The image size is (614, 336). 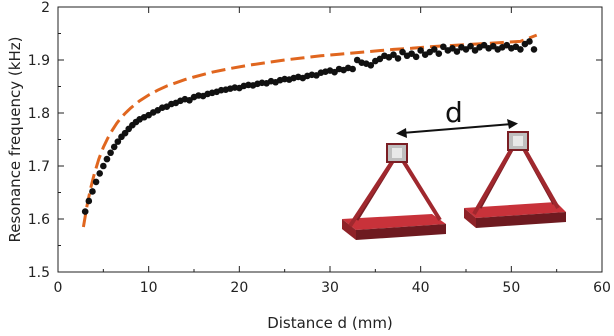 What do you see at coordinates (512, 124) in the screenshot?
I see `arrow-head-right` at bounding box center [512, 124].